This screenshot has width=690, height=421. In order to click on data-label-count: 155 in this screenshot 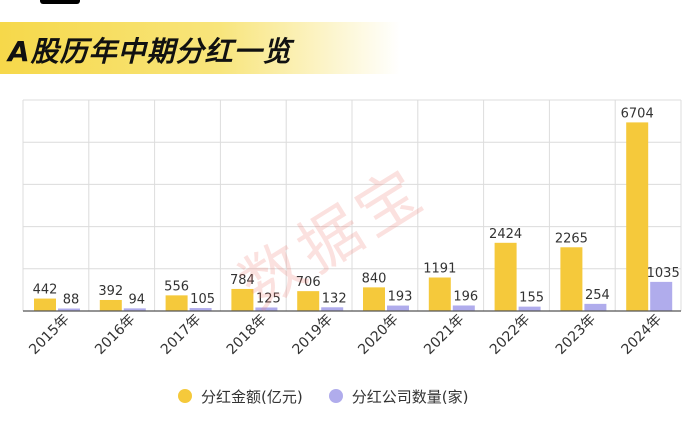, I will do `click(531, 298)`.